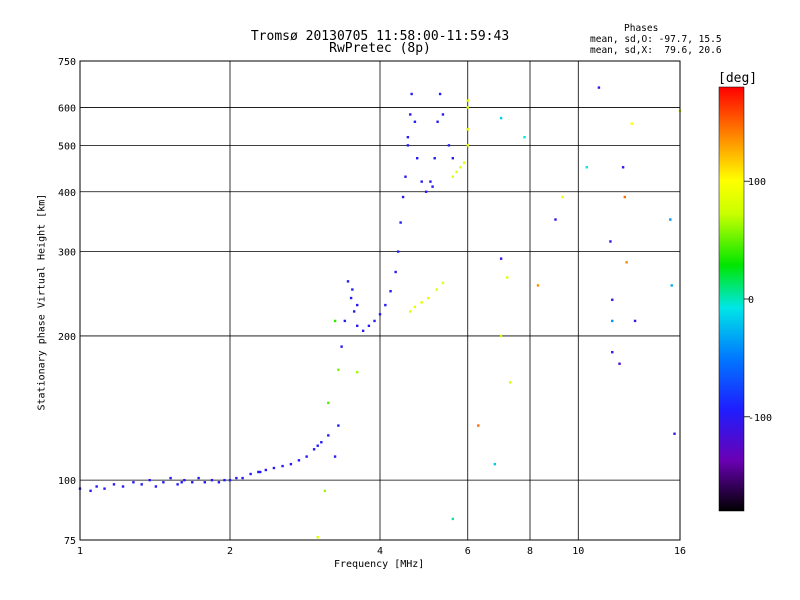 The height and width of the screenshot is (600, 800). What do you see at coordinates (67, 108) in the screenshot?
I see `y-tick-label: 600` at bounding box center [67, 108].